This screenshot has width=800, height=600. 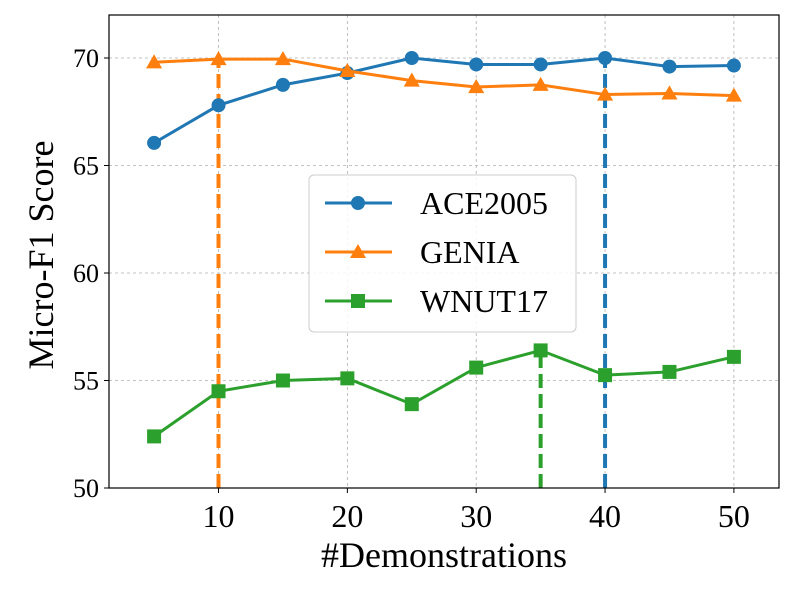 I want to click on legend-marker-ace2005, so click(x=358, y=203).